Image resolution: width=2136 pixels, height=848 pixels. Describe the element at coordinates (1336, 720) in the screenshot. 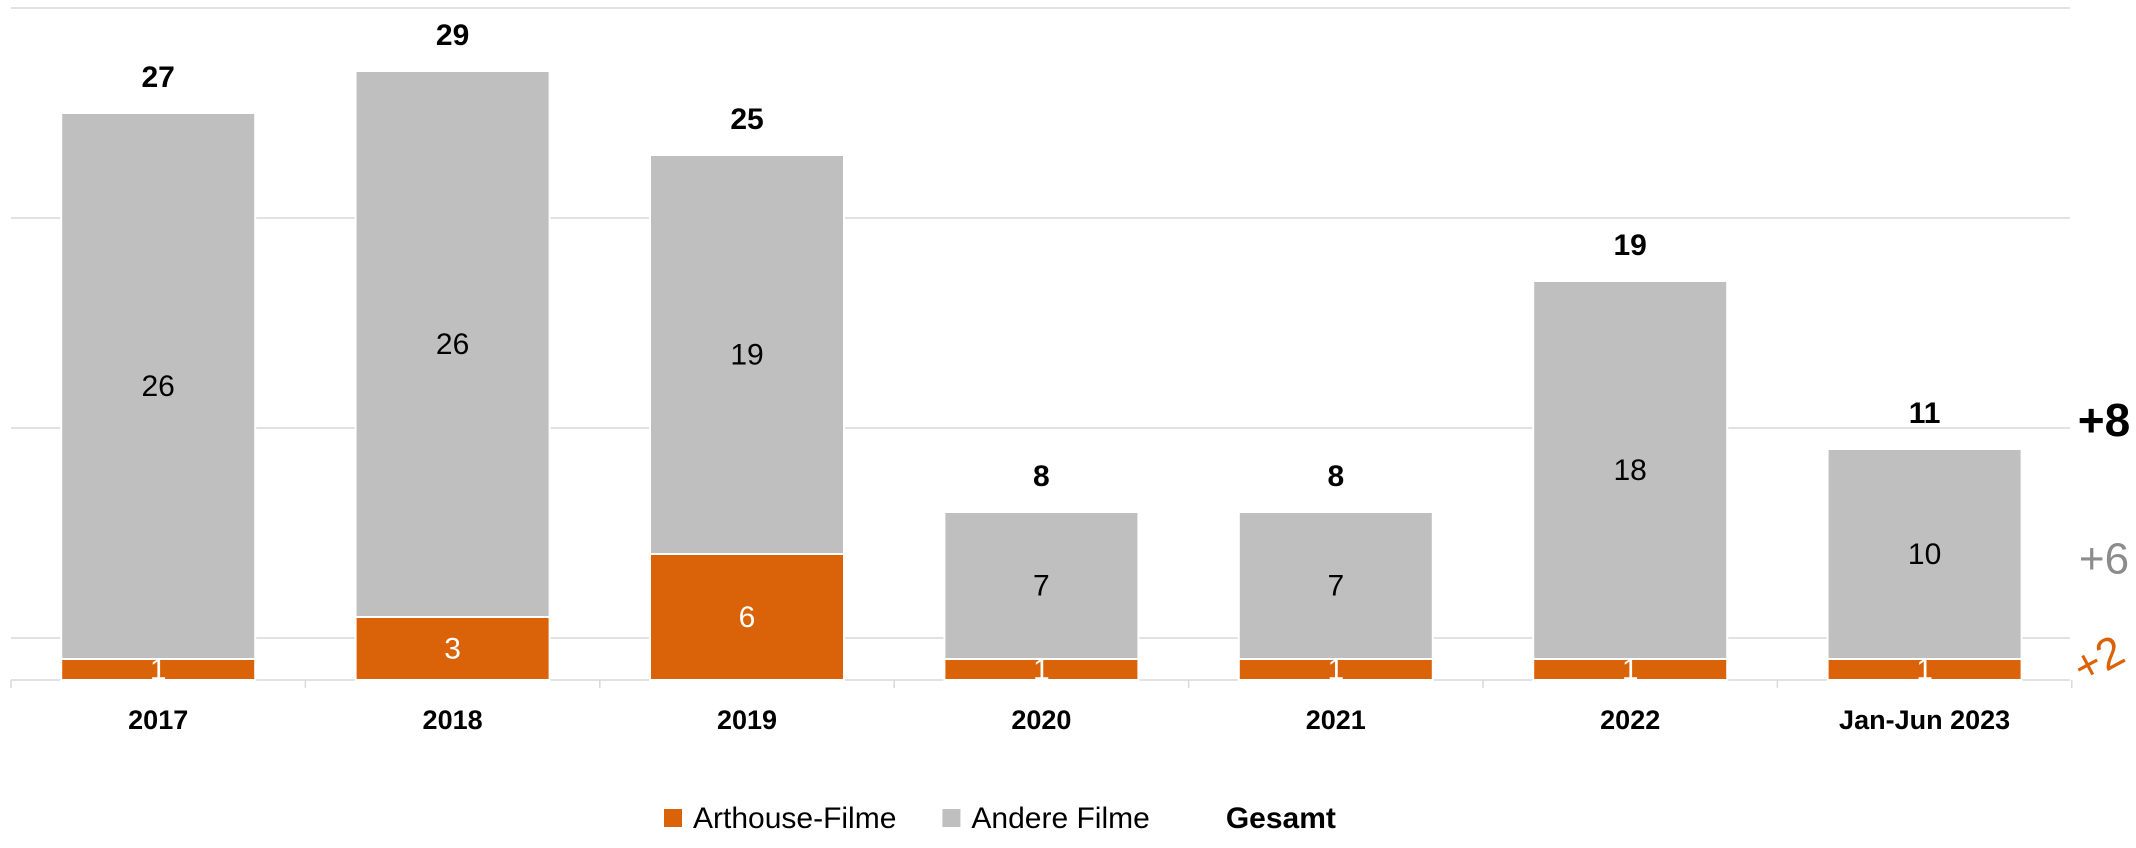

I see `x-tick-label: 2021` at that location.